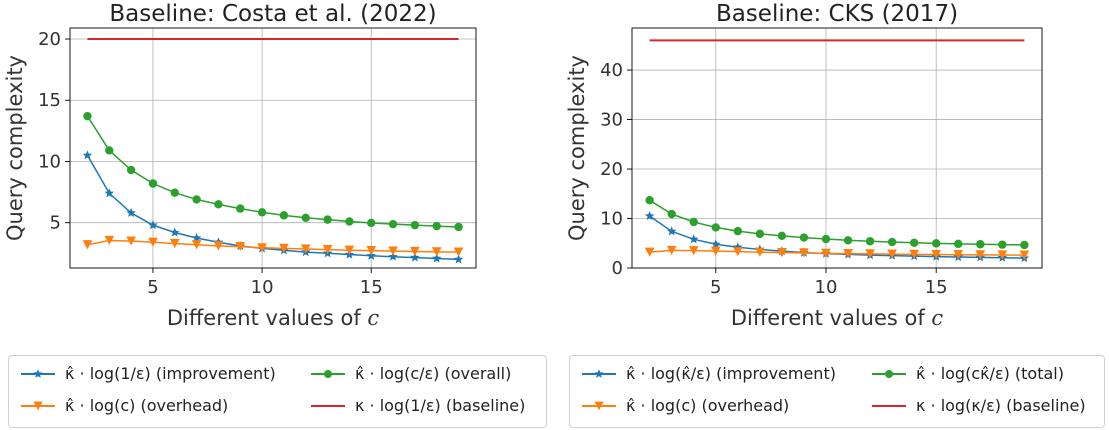  I want to click on legend-label-right-baseline: κ · log(κ/ε) (baseline), so click(1001, 405).